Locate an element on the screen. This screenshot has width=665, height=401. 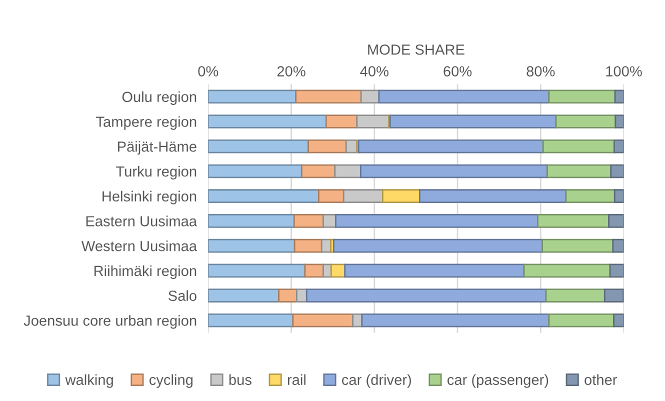
x-tick-label: 60% is located at coordinates (458, 71).